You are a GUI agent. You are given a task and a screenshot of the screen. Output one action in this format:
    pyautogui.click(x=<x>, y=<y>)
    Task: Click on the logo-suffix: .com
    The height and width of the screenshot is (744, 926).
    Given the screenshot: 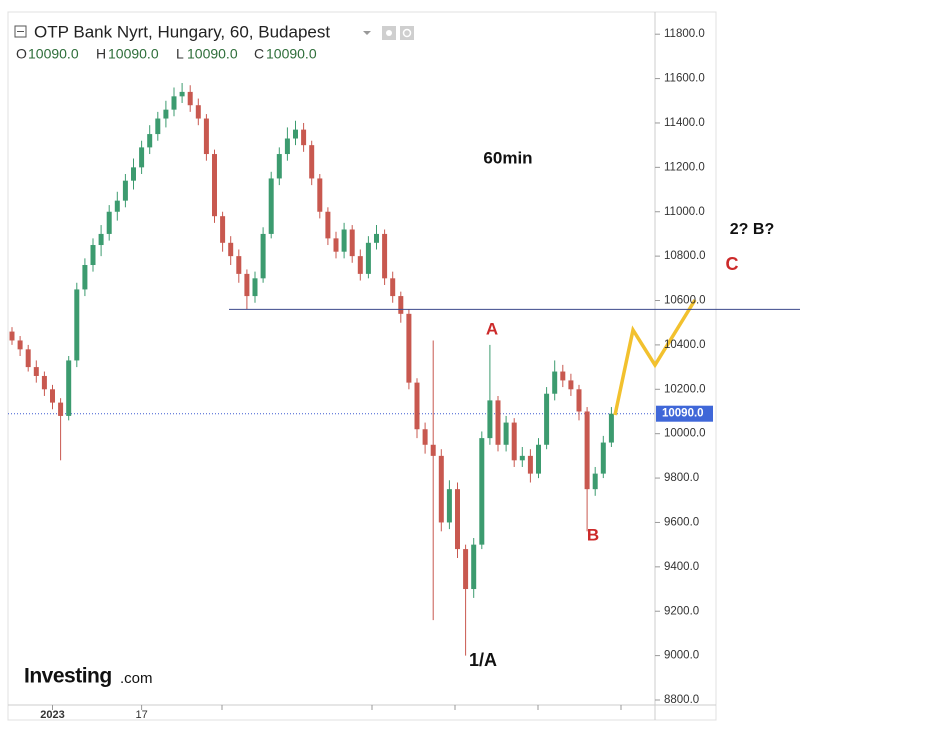 What is the action you would take?
    pyautogui.click(x=136, y=678)
    